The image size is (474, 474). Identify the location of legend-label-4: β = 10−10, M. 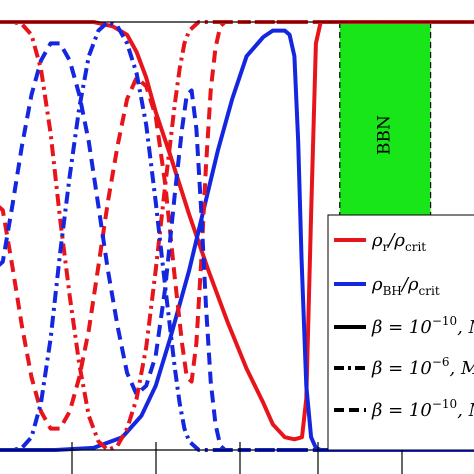
(422, 409).